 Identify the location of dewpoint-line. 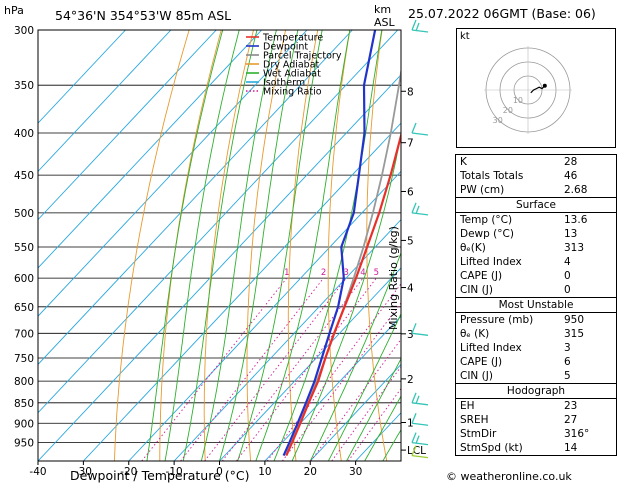
(329, 243).